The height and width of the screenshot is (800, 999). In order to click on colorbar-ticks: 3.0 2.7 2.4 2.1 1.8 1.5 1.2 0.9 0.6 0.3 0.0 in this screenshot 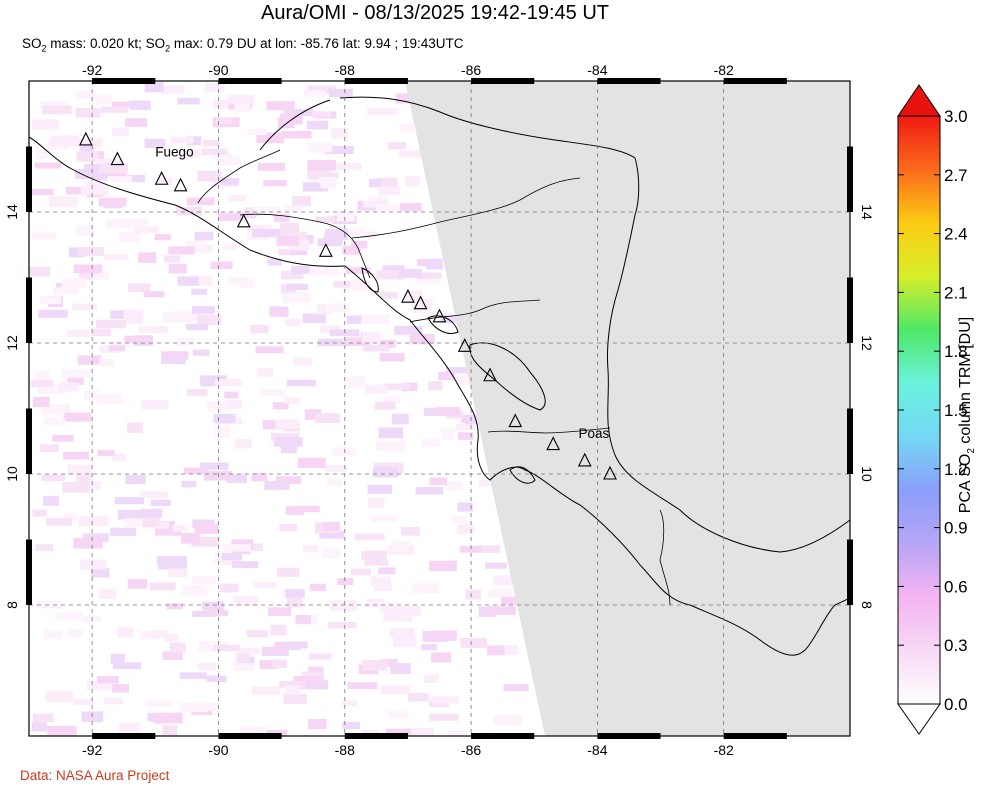, I will do `click(933, 410)`.